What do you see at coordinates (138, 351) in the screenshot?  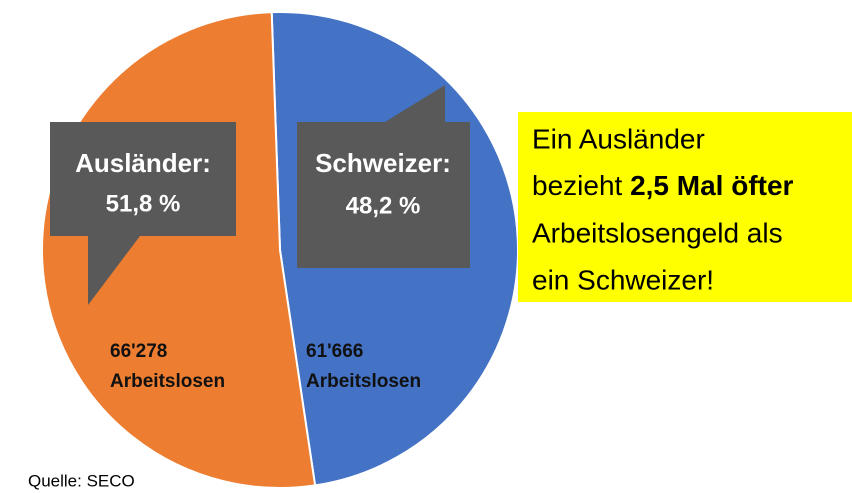 I see `count-label: 66'278` at bounding box center [138, 351].